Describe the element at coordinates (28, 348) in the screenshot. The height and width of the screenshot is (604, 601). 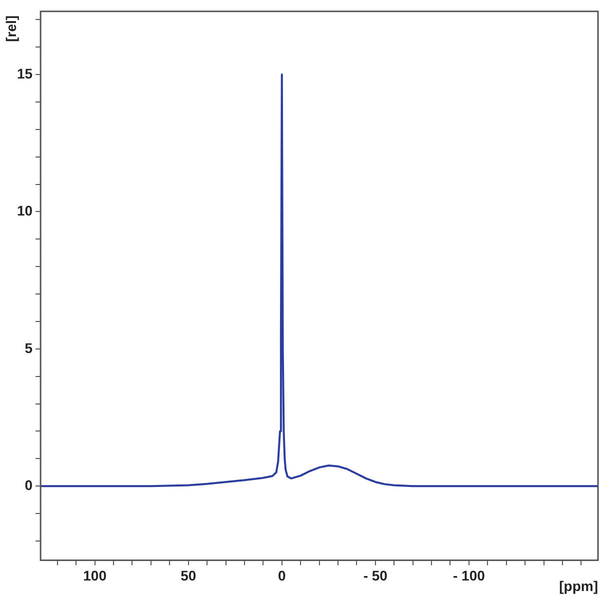
I see `y-tick-label: 5` at that location.